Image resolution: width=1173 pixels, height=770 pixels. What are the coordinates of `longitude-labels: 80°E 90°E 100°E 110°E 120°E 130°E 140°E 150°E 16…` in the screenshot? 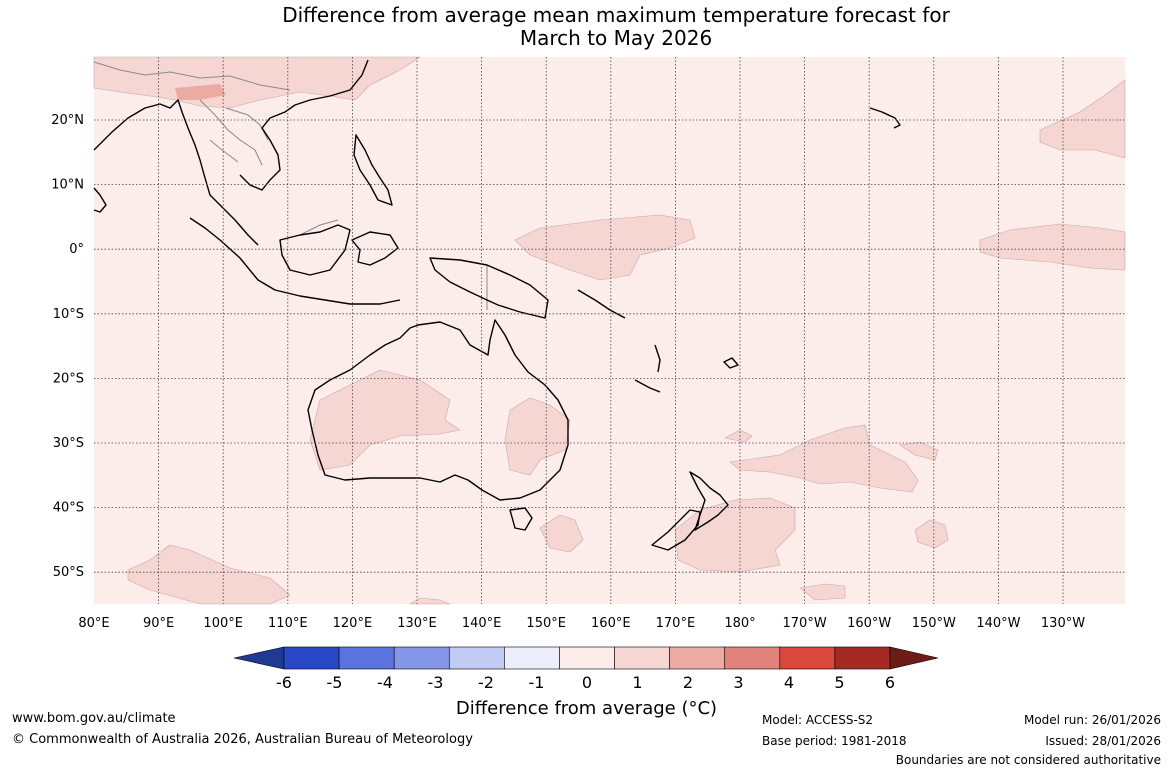 It's located at (581, 623).